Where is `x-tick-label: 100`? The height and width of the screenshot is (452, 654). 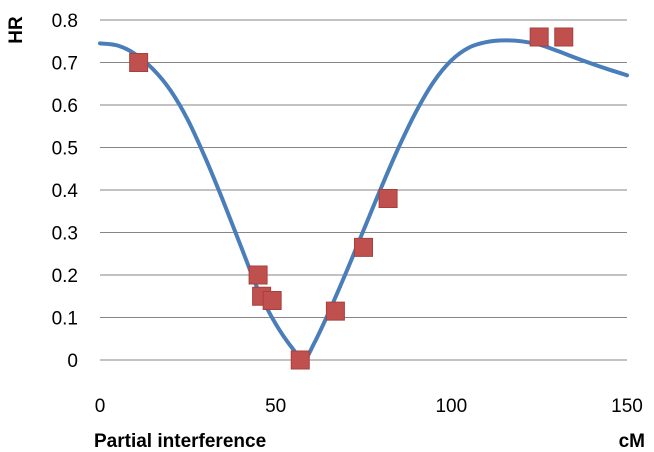
x-tick-label: 100 is located at coordinates (451, 406).